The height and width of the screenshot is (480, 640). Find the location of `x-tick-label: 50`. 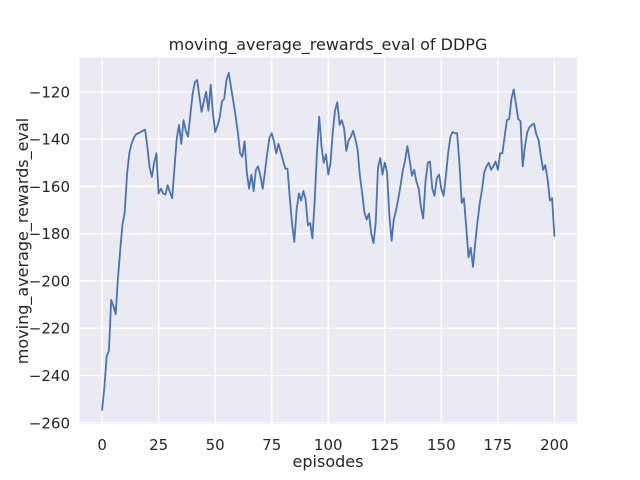

x-tick-label: 50 is located at coordinates (215, 445).